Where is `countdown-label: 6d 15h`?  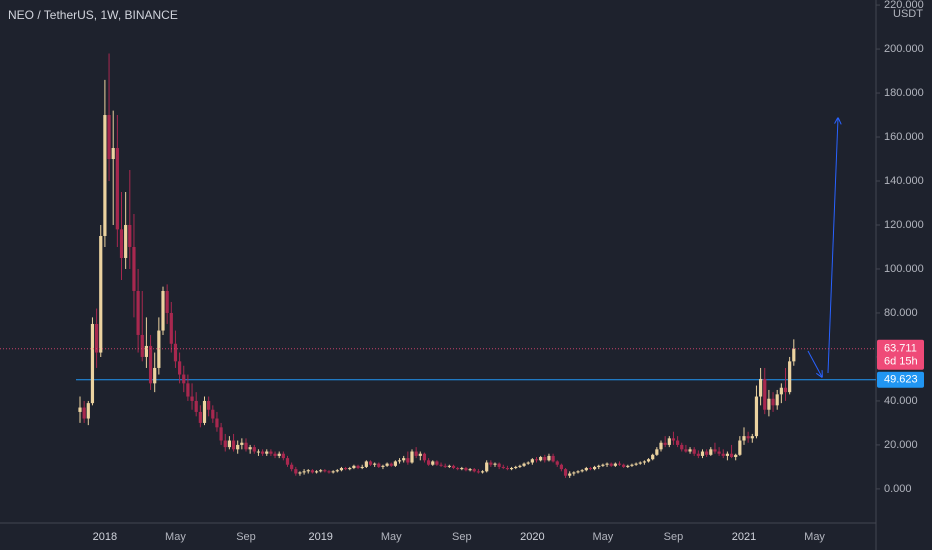 countdown-label: 6d 15h is located at coordinates (901, 362).